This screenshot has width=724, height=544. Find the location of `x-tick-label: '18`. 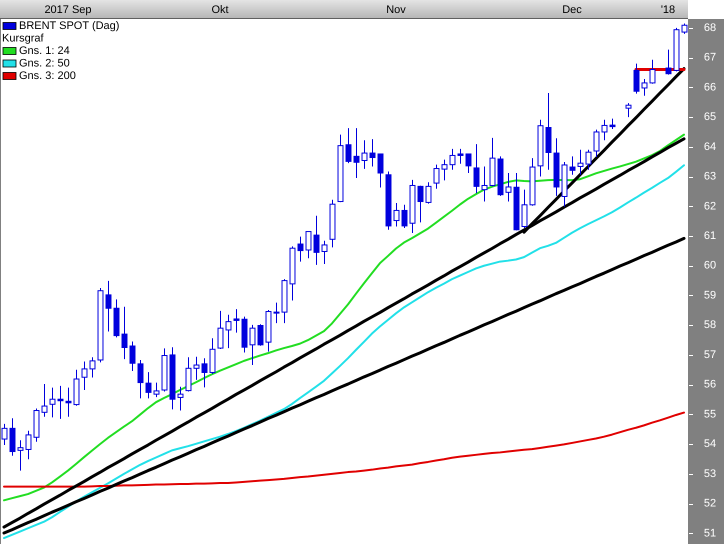

x-tick-label: '18 is located at coordinates (668, 10).